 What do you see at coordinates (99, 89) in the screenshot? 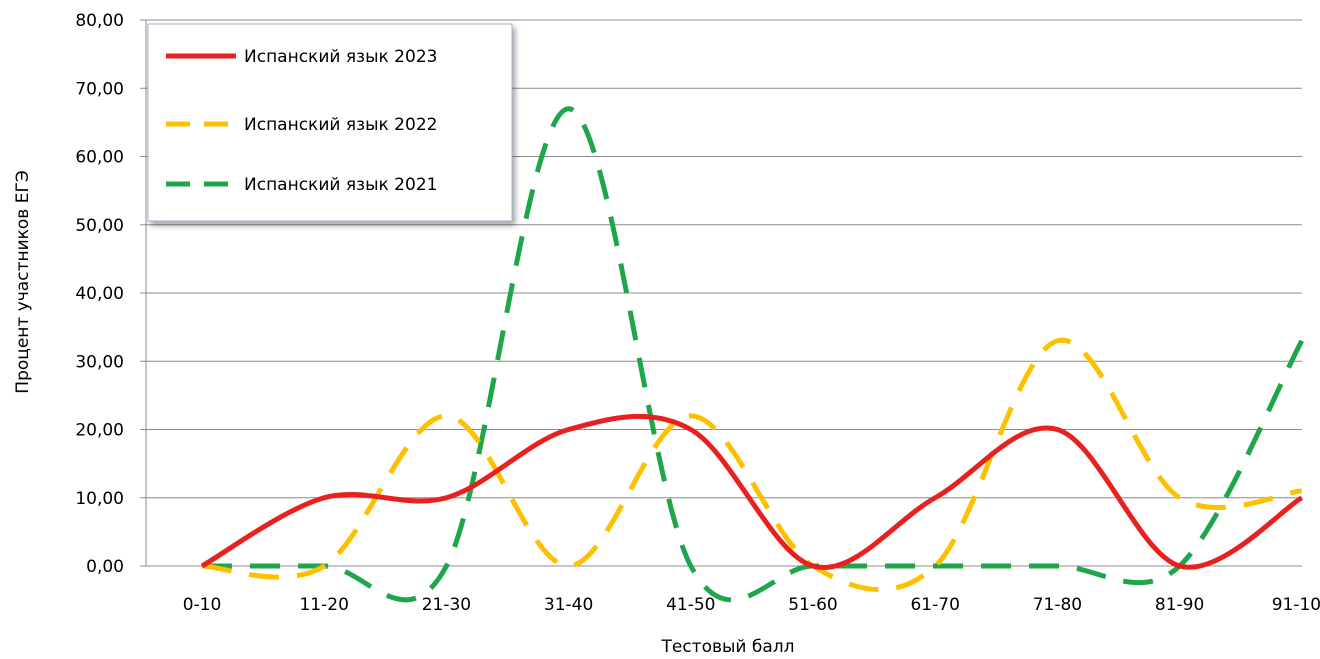
I see `y-tick-label: 70,00` at bounding box center [99, 89].